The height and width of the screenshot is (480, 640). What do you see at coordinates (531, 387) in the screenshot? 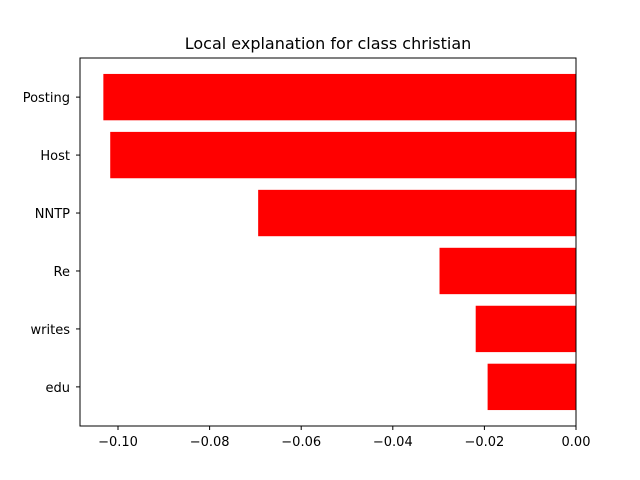
I see `bar-edu` at bounding box center [531, 387].